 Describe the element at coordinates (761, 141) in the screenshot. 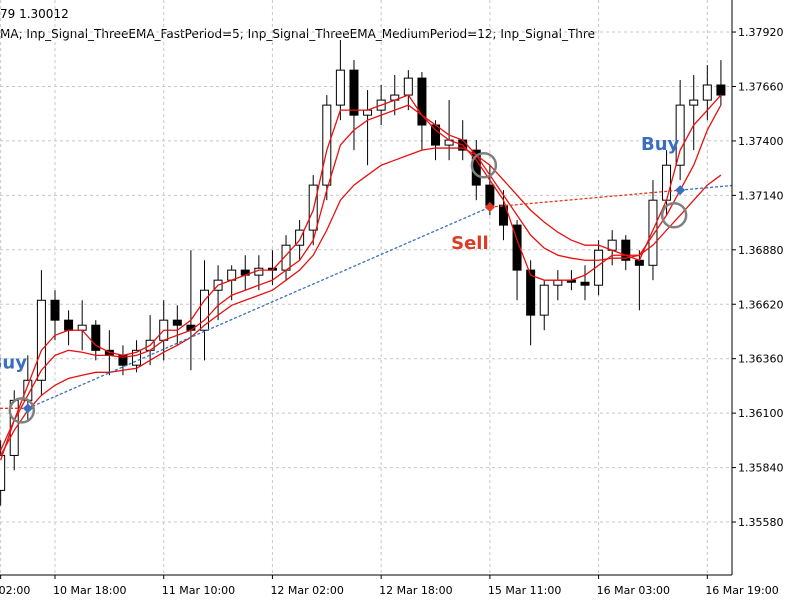

I see `y-tick-label: 1.37400` at that location.